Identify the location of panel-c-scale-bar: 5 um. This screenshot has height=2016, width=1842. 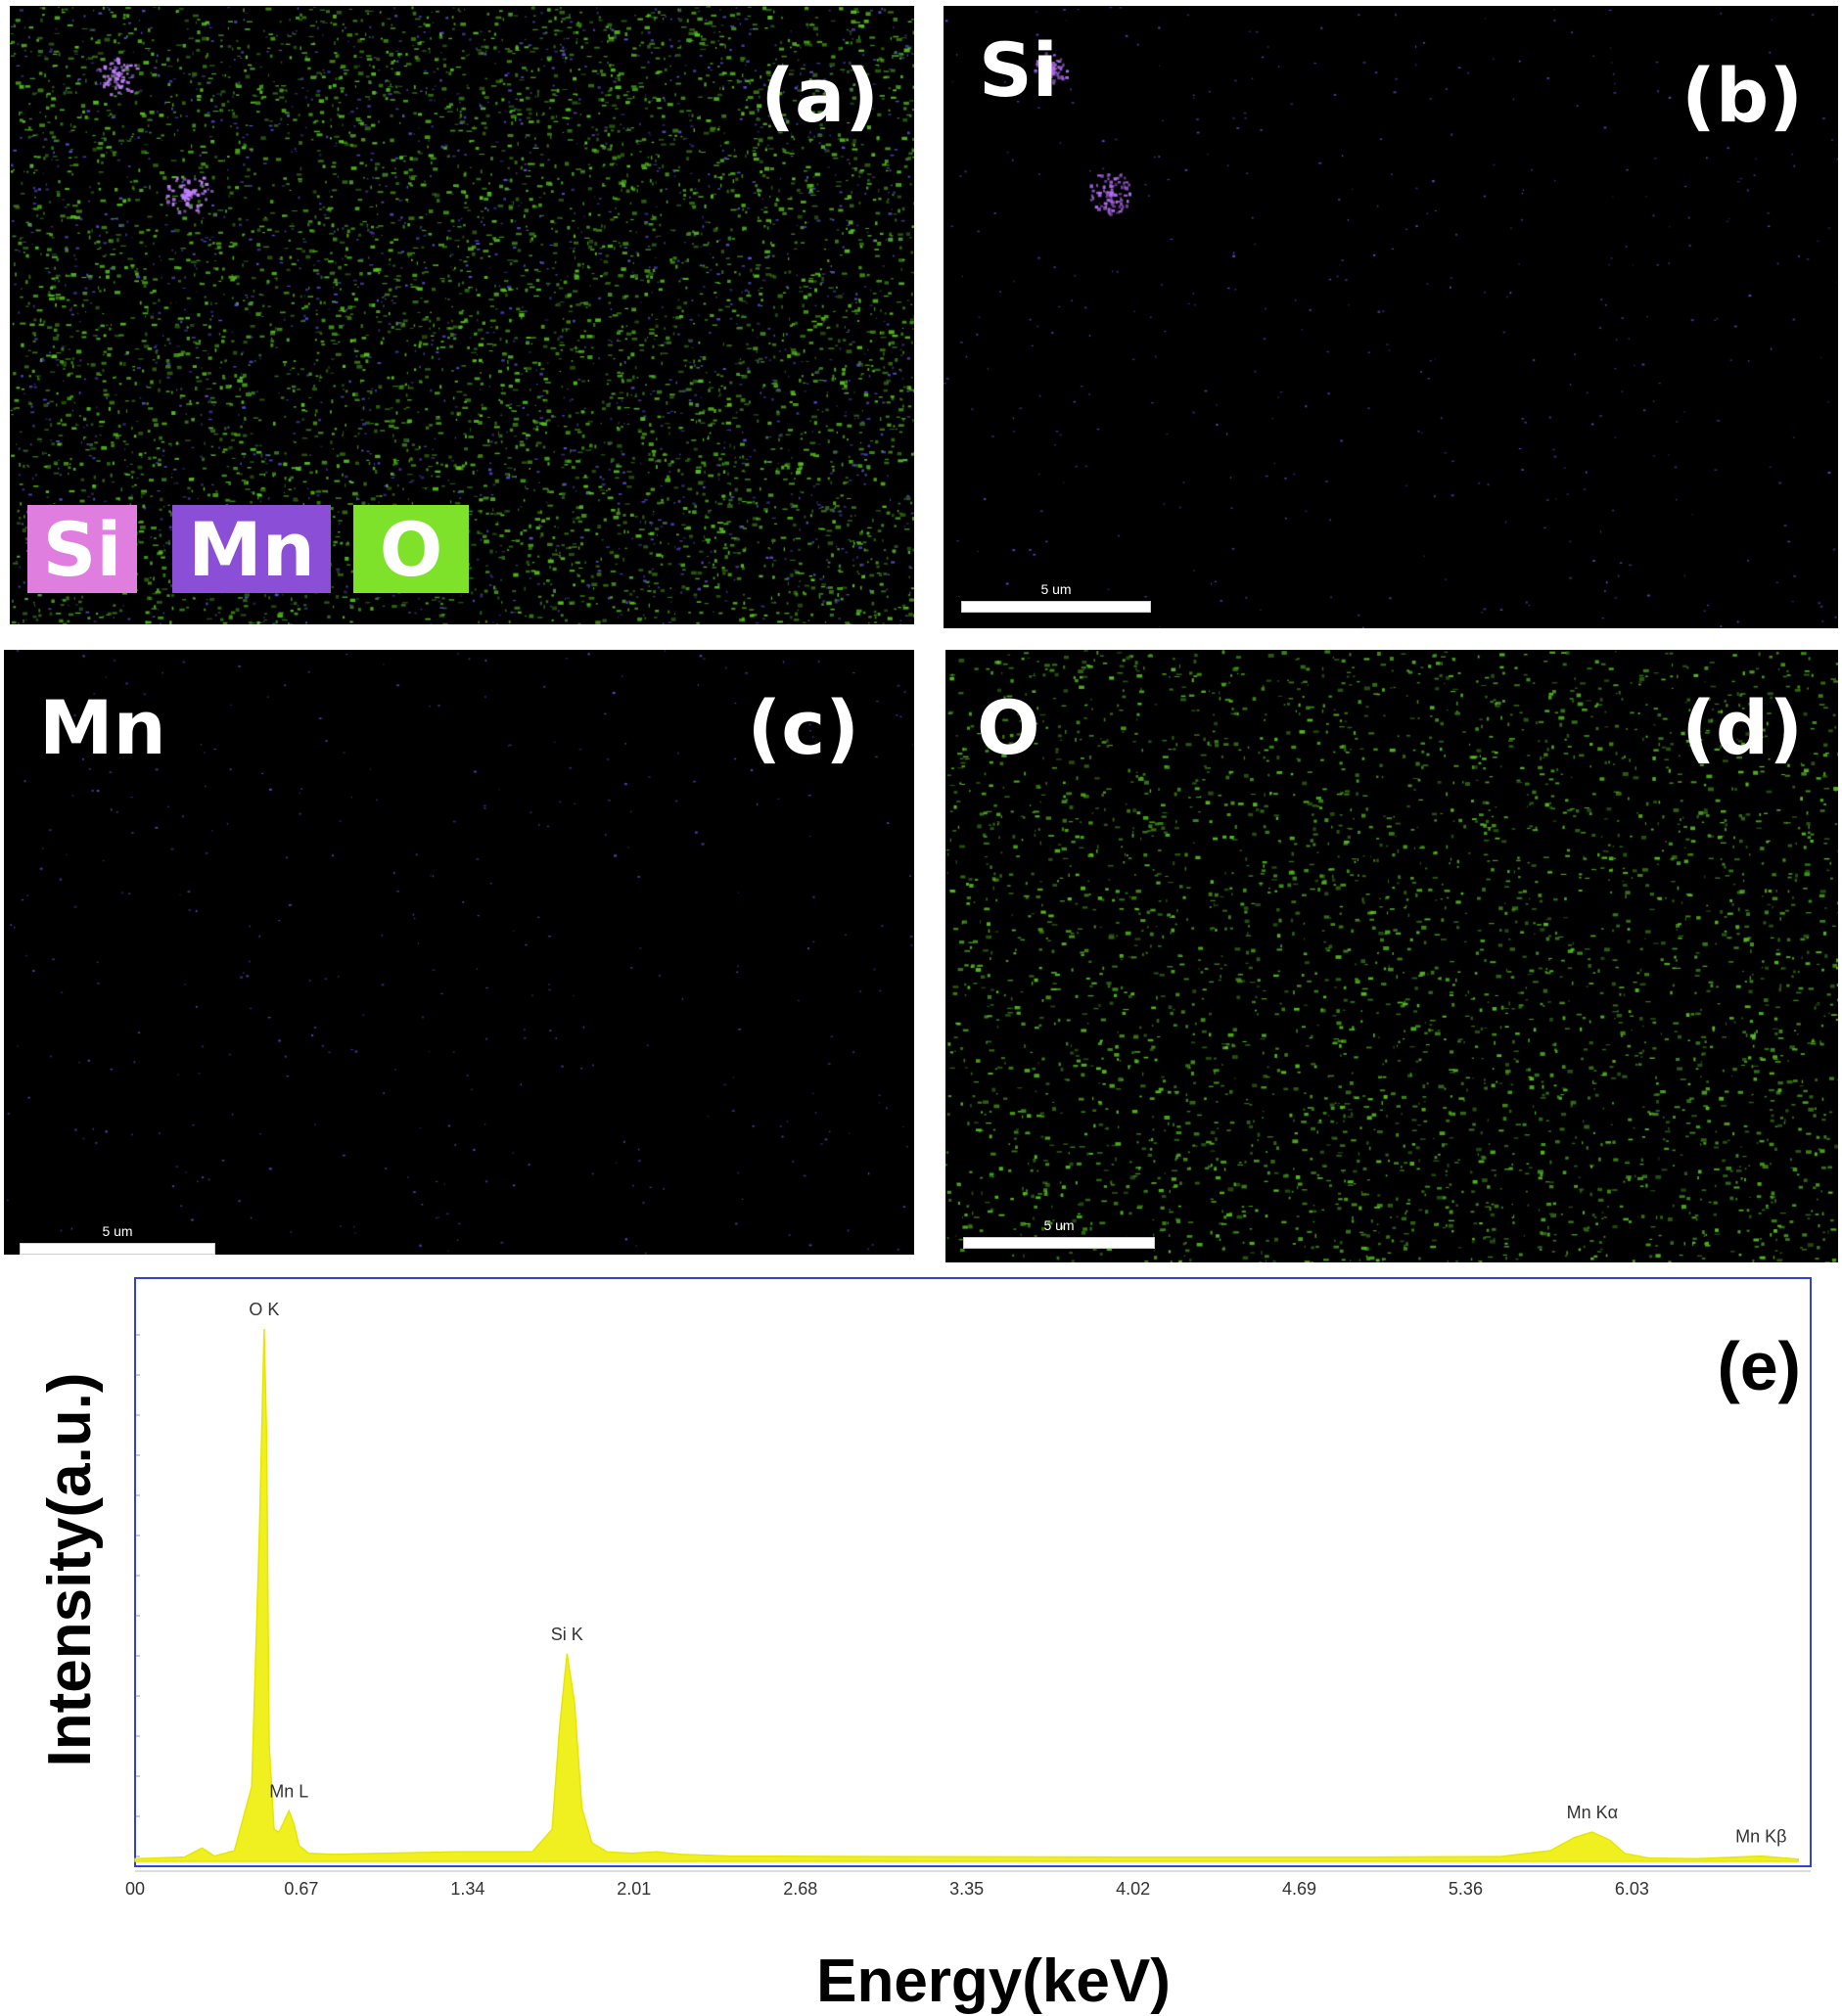
(117, 1236).